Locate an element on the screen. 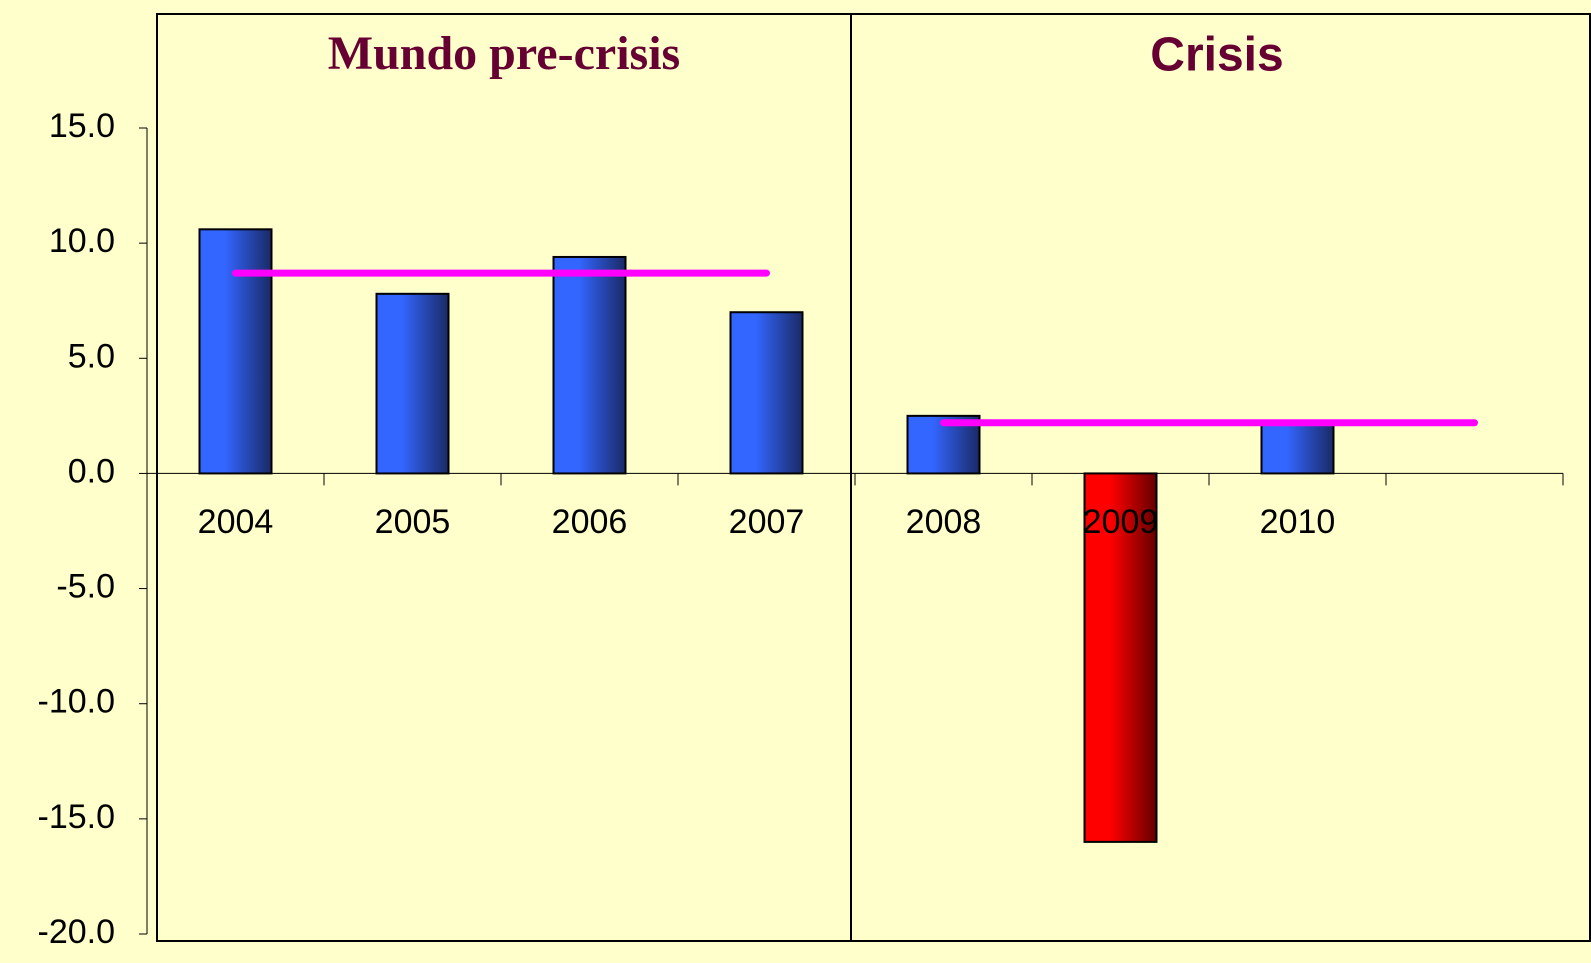 This screenshot has height=963, width=1591. y-tick-label: -15.0 is located at coordinates (77, 817).